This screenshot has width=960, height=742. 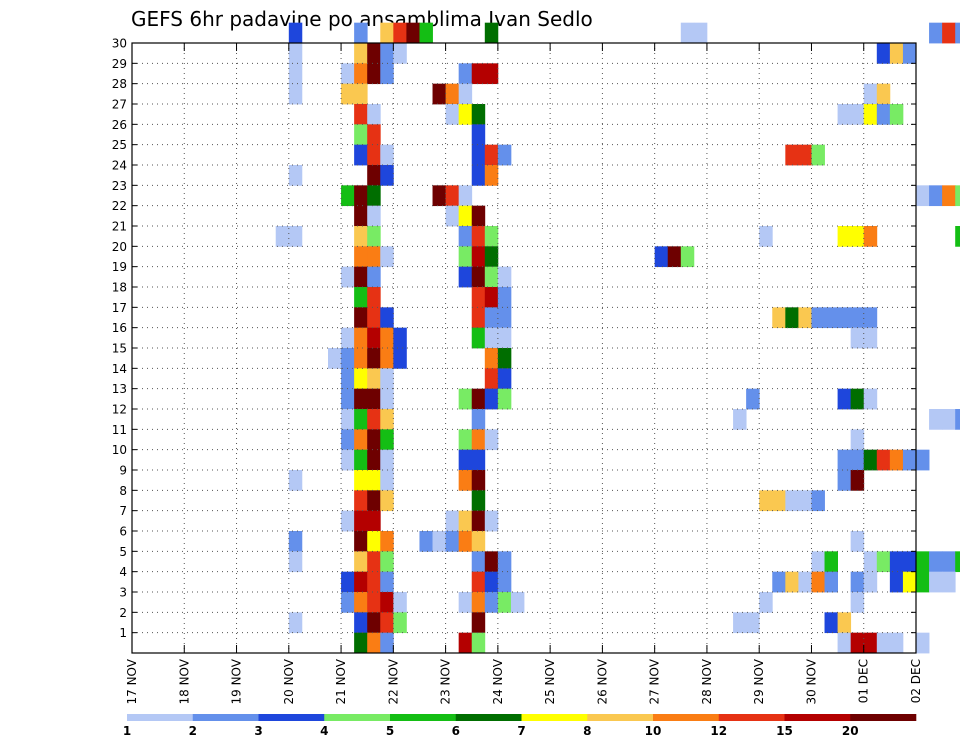 I want to click on x-tick-label: 02 DEC, so click(x=916, y=681).